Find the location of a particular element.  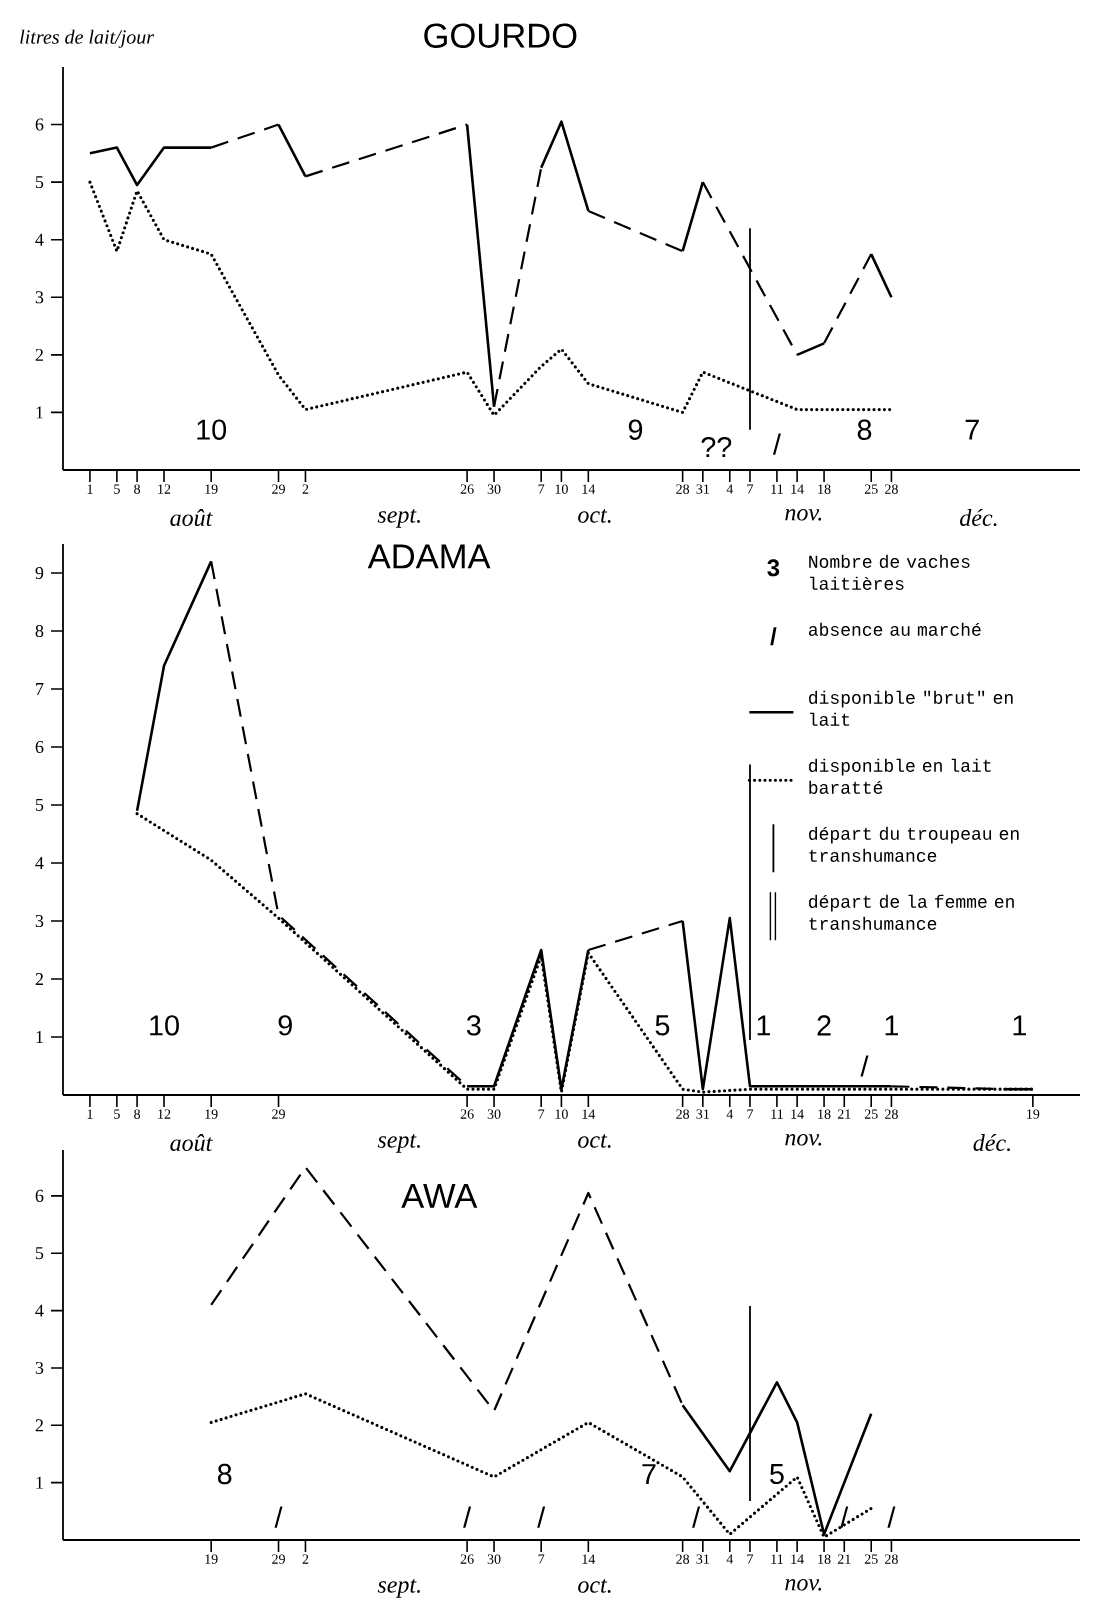

annotation: départ du troupeau en transhumance is located at coordinates (914, 844).